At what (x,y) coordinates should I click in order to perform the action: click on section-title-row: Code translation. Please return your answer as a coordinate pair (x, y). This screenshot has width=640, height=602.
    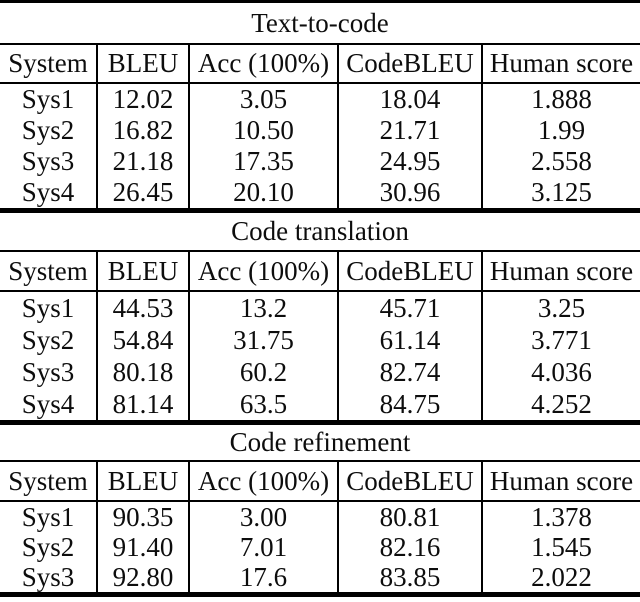
    Looking at the image, I should click on (320, 231).